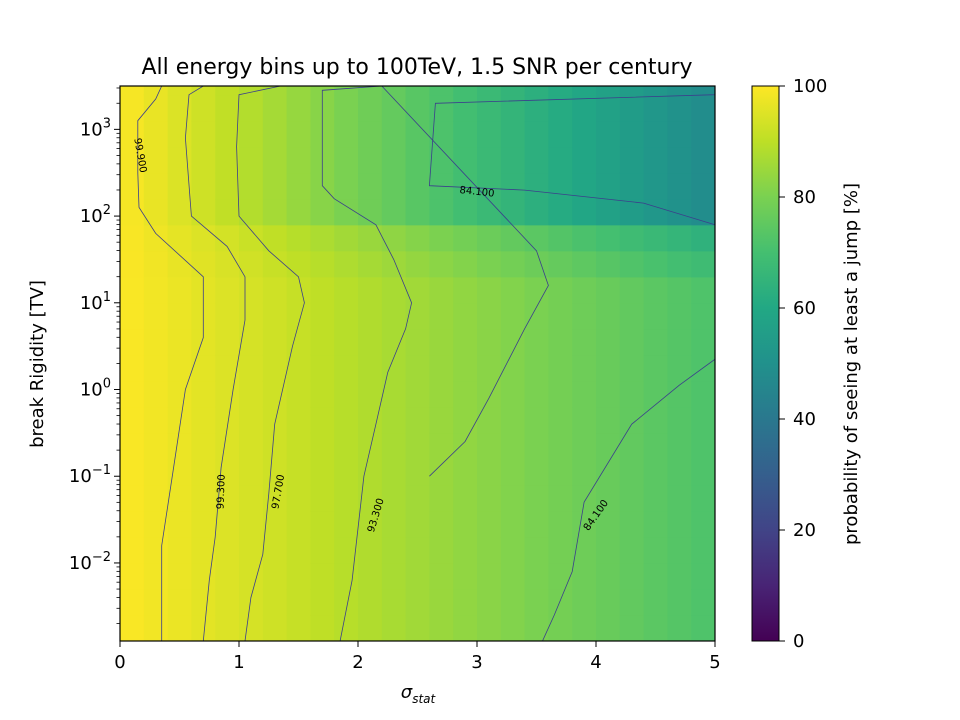 The image size is (960, 720). Describe the element at coordinates (804, 530) in the screenshot. I see `colorbar-tick-label: 20` at that location.